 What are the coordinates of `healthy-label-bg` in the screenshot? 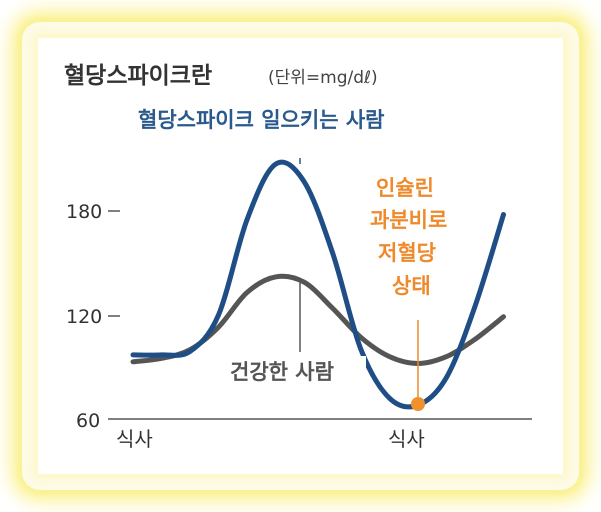 It's located at (296, 371).